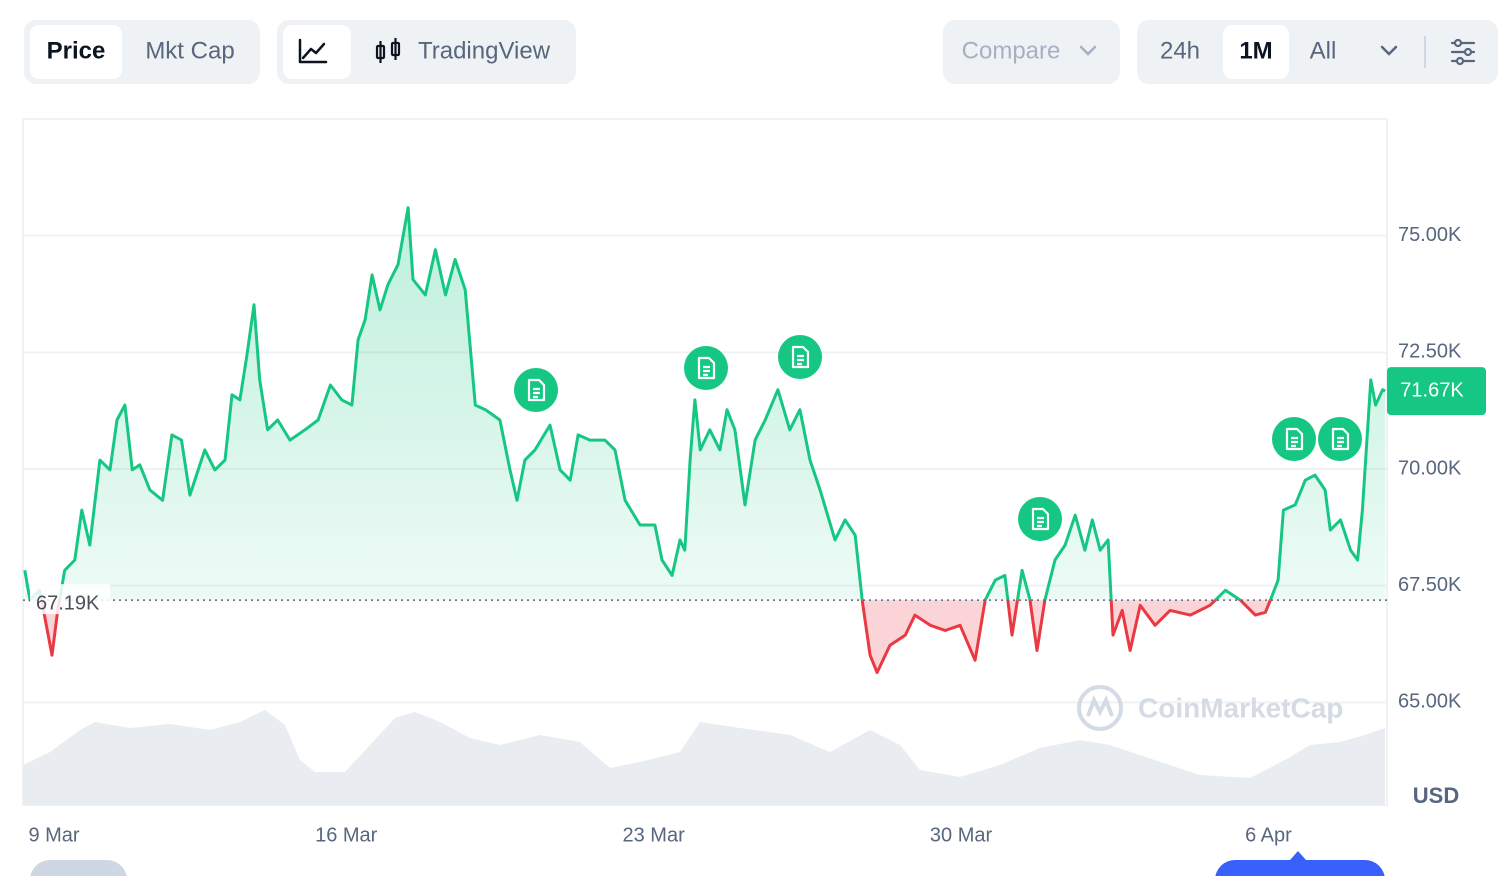 Image resolution: width=1504 pixels, height=876 pixels. What do you see at coordinates (484, 50) in the screenshot?
I see `tradingview-button: TradingView` at bounding box center [484, 50].